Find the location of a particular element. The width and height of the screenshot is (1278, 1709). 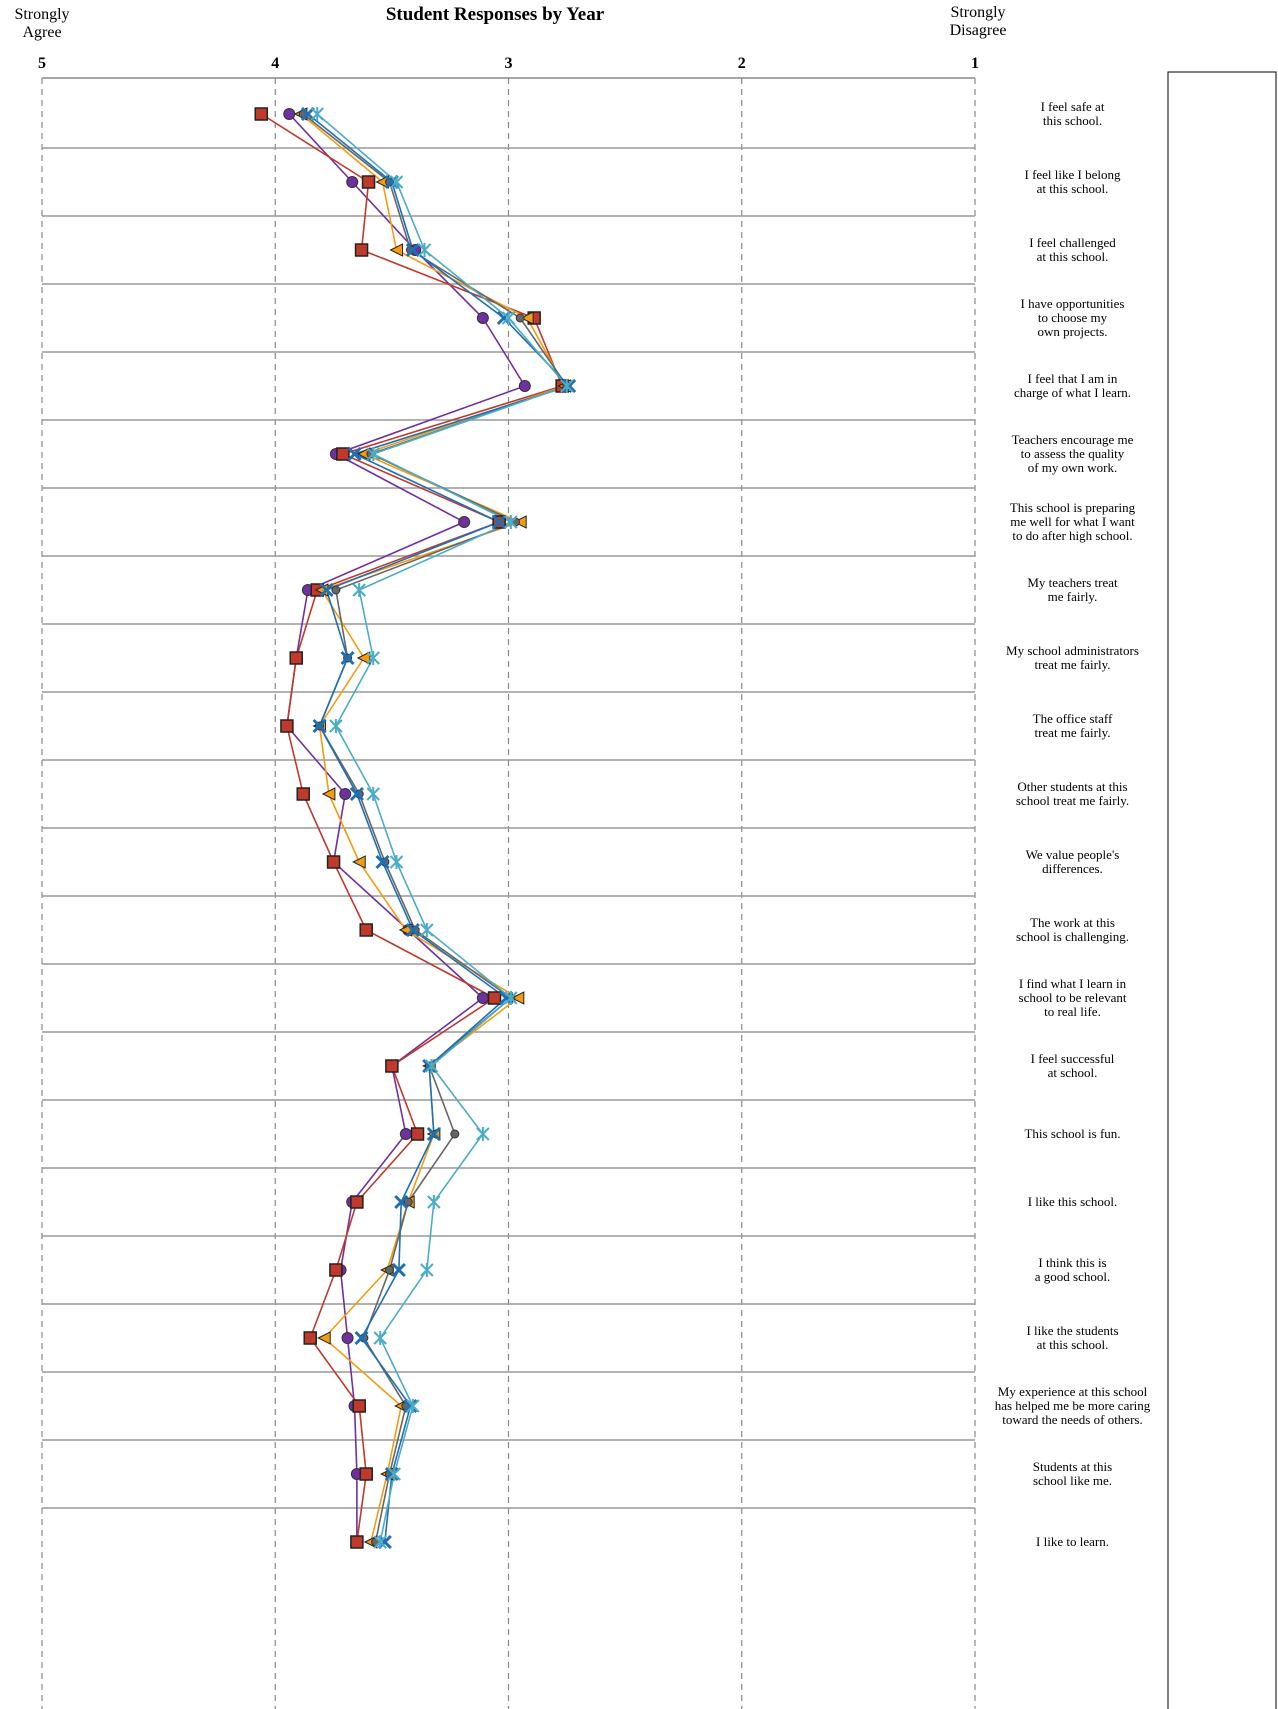

category-label: I like this school. is located at coordinates (1072, 1201).